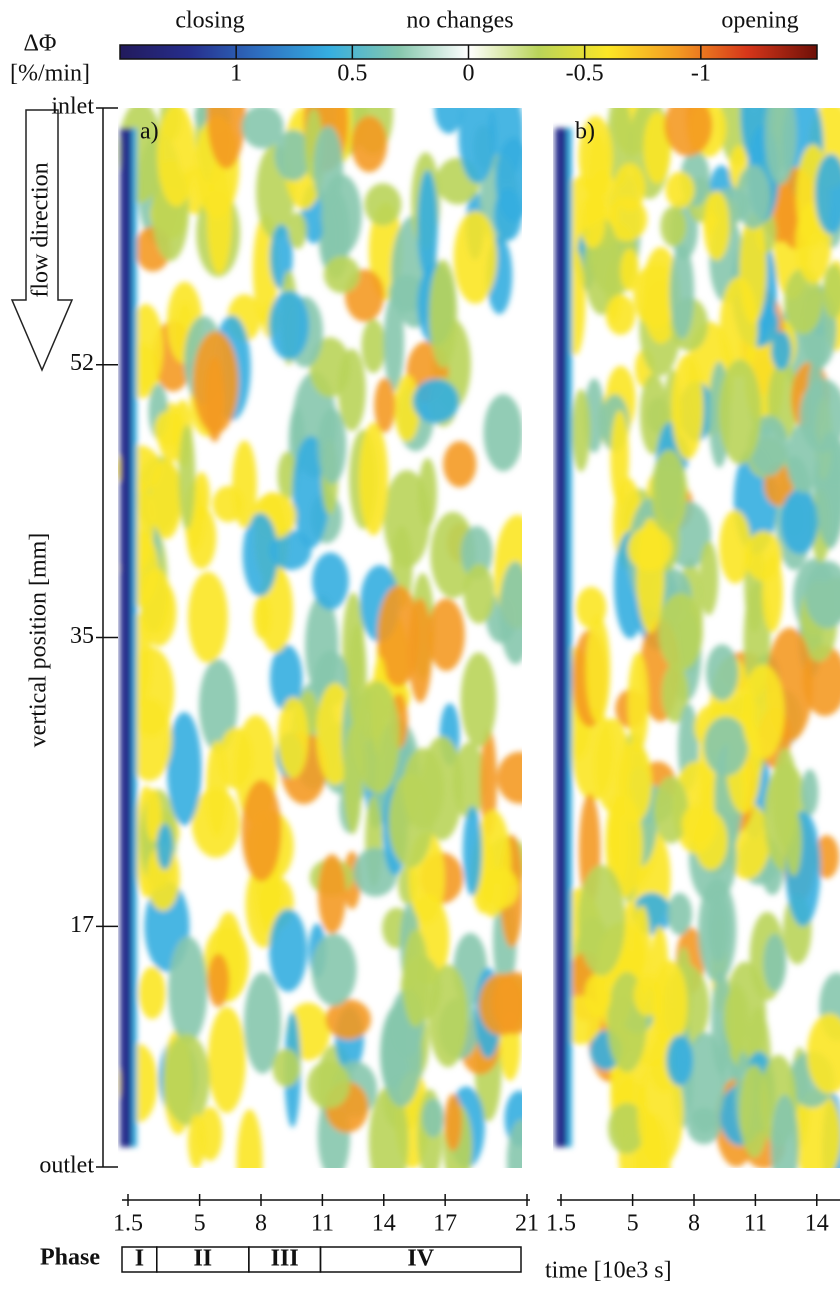 Image resolution: width=840 pixels, height=1294 pixels. I want to click on colorbar-symbol: ΔΦ, so click(40, 44).